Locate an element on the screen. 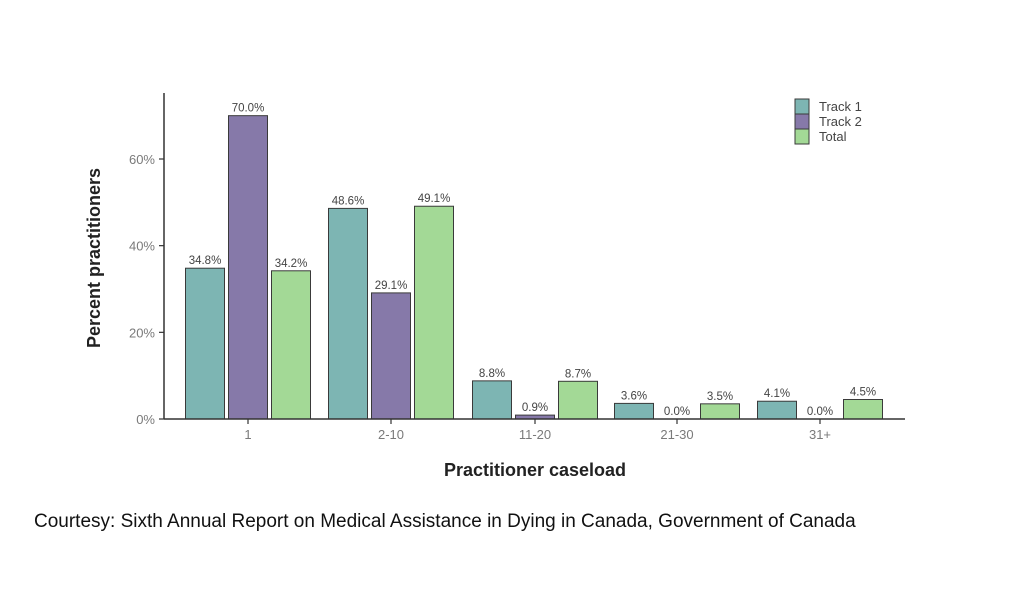 This screenshot has height=594, width=1024. data-label: 70.0% is located at coordinates (248, 109).